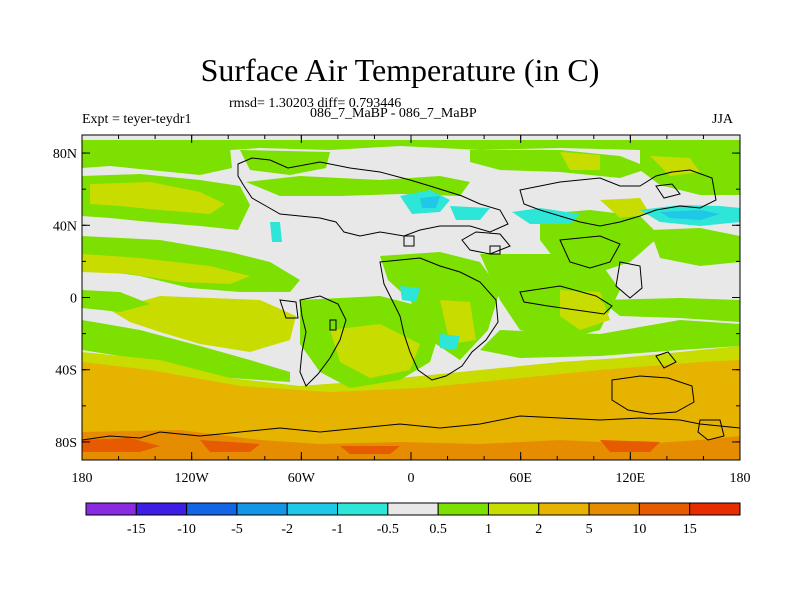 Image resolution: width=800 pixels, height=600 pixels. I want to click on colorbar, so click(413, 509).